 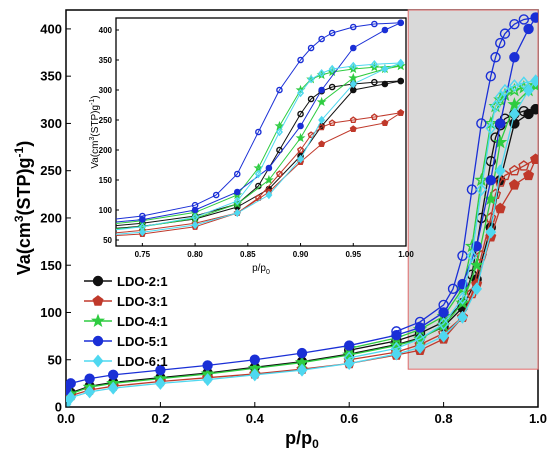 I want to click on legend-label: LDO-5:1, so click(x=142, y=341).